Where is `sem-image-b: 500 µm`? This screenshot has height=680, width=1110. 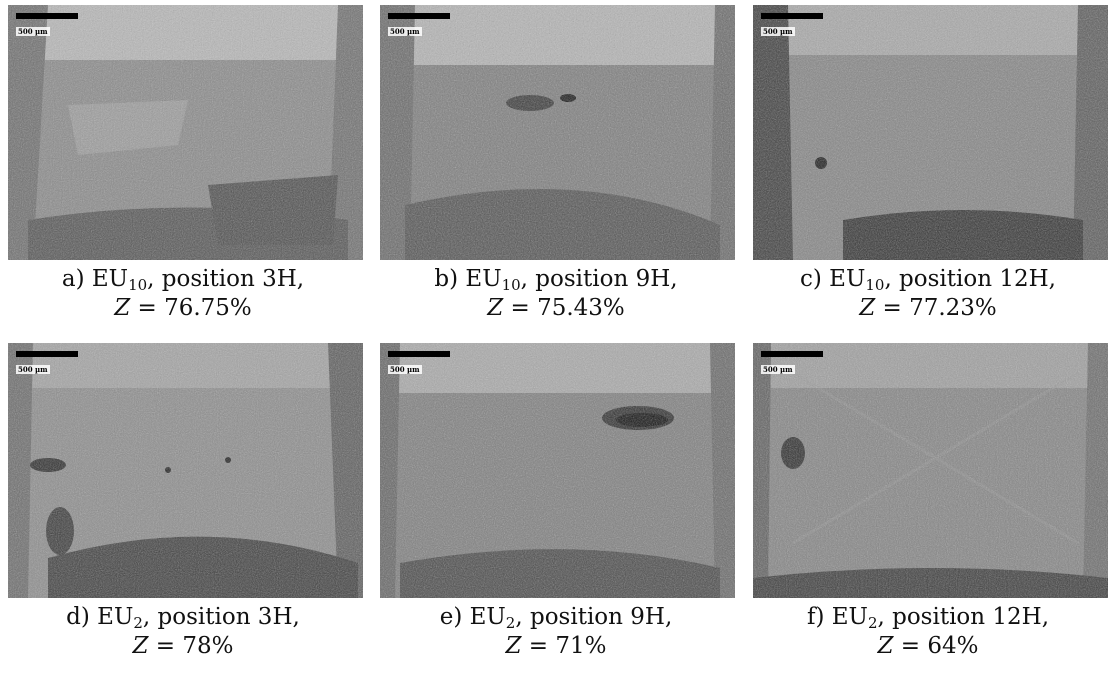 sem-image-b: 500 µm is located at coordinates (557, 132).